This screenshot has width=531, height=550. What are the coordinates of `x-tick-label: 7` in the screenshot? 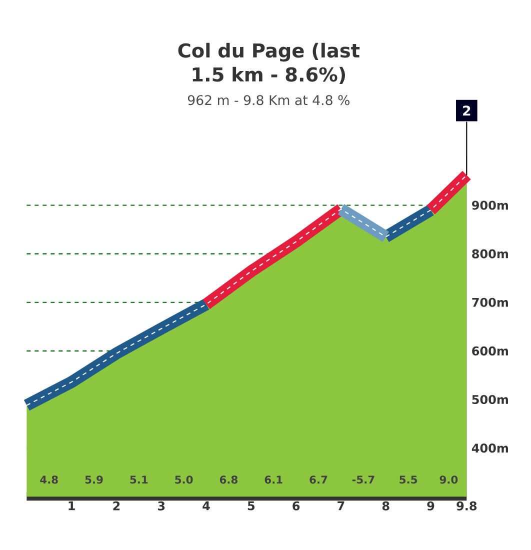 It's located at (341, 505).